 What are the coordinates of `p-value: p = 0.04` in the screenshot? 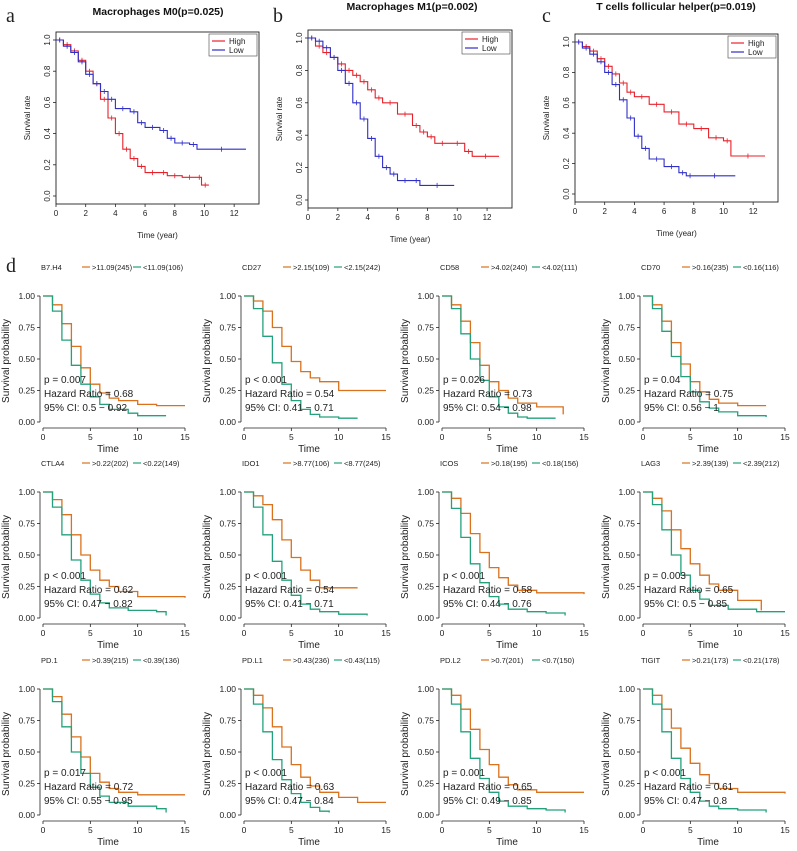 It's located at (662, 380).